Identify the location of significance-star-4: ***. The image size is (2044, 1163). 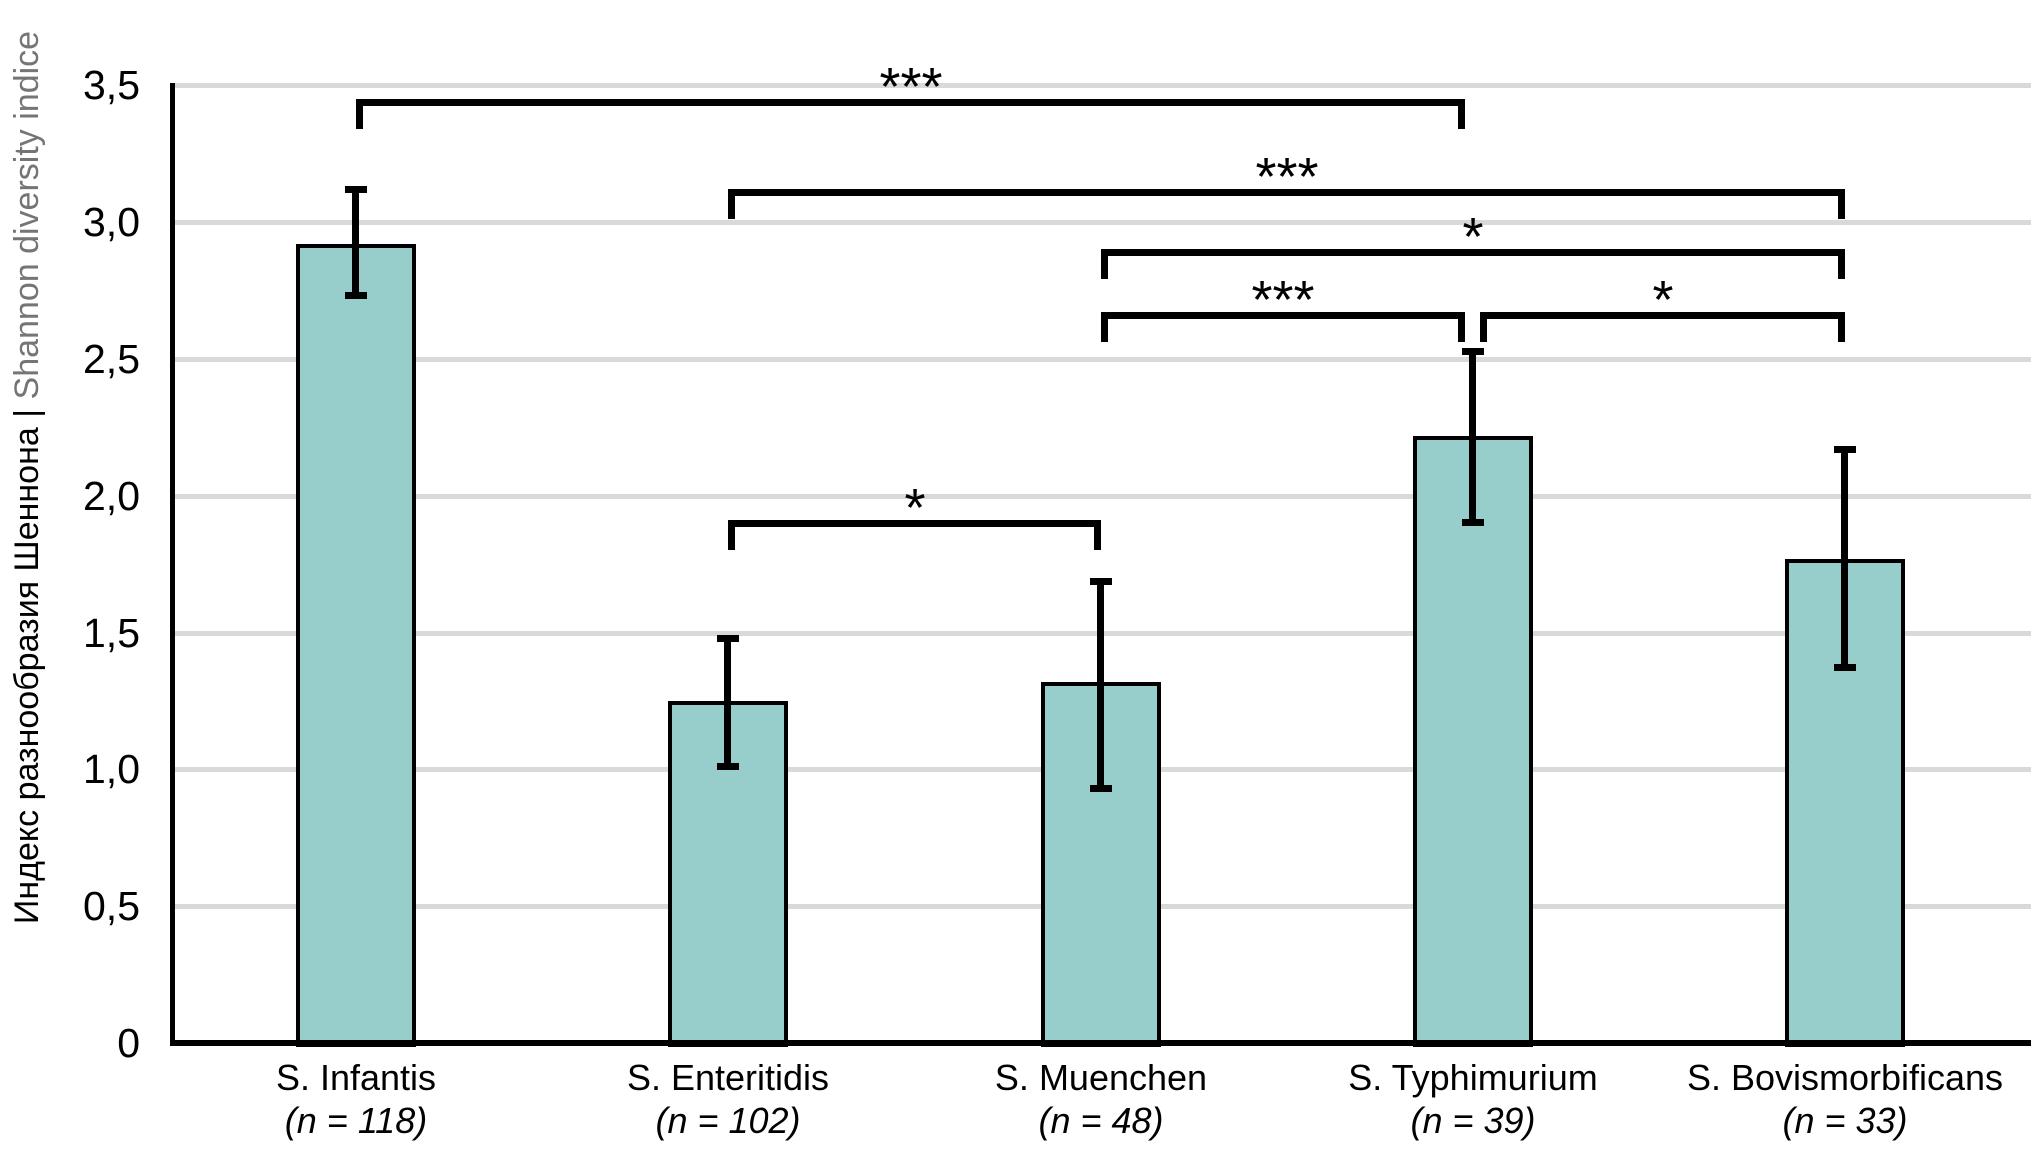
(1283, 300).